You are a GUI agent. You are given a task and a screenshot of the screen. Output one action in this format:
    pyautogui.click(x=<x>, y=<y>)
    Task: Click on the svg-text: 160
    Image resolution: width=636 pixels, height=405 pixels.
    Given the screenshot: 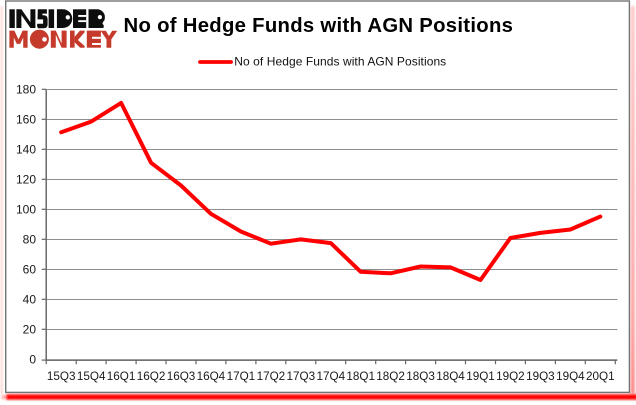 What is the action you would take?
    pyautogui.click(x=26, y=120)
    